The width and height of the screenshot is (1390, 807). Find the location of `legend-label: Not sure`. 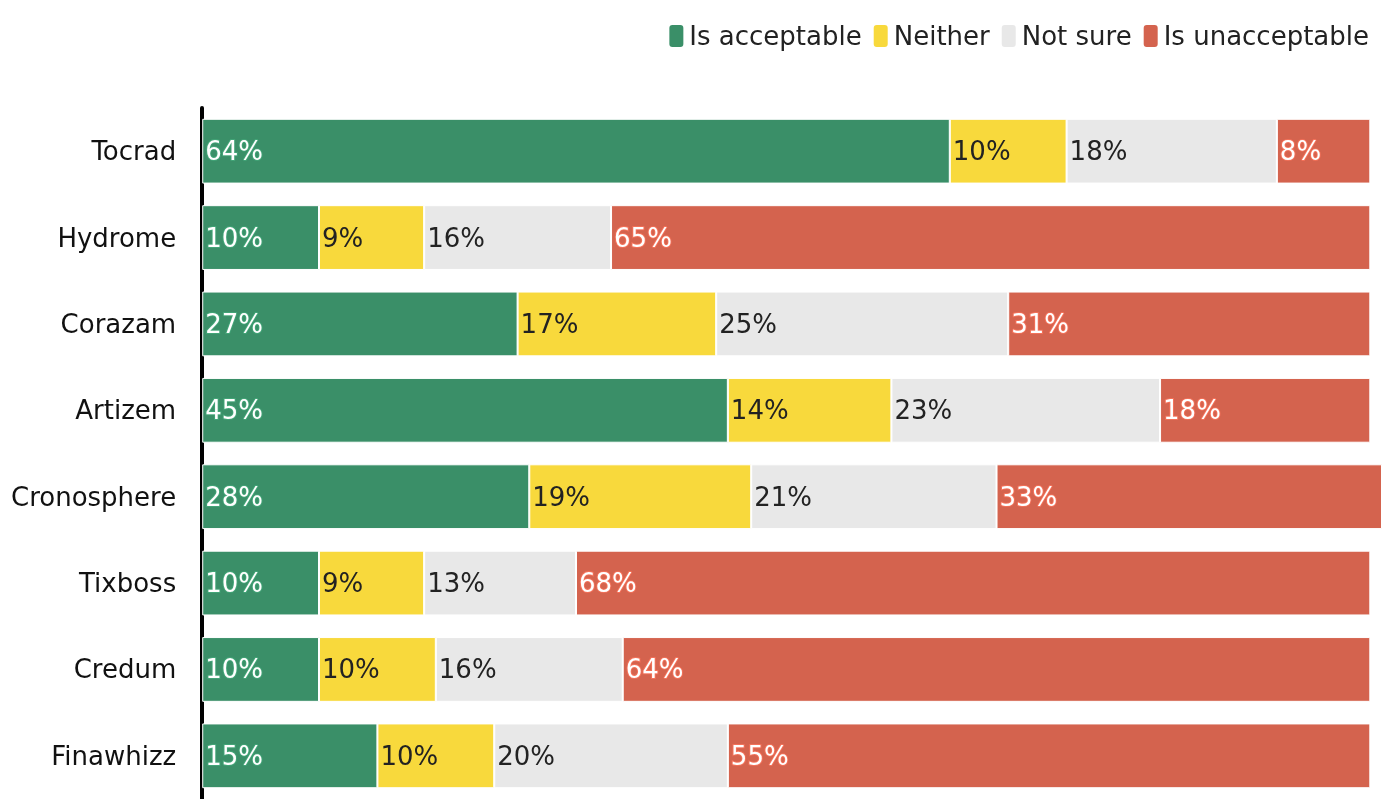

legend-label: Not sure is located at coordinates (1076, 36).